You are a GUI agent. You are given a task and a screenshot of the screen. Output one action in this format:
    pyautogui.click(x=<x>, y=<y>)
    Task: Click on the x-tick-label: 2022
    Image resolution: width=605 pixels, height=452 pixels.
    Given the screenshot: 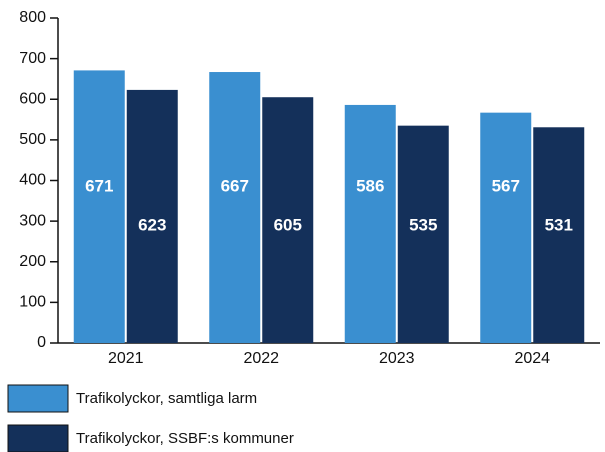 What is the action you would take?
    pyautogui.click(x=261, y=358)
    